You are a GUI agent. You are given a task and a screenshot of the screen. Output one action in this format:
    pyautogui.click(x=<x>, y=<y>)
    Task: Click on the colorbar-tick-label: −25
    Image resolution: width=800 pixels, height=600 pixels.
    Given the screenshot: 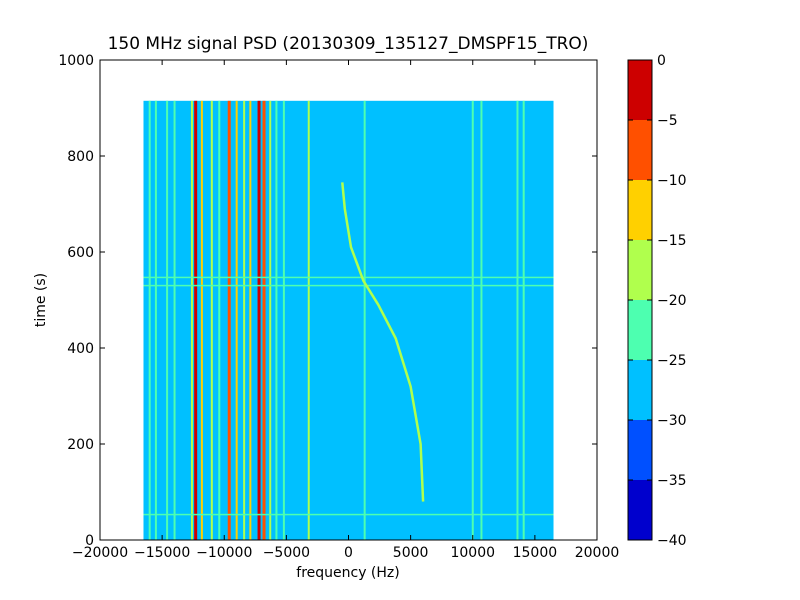 What is the action you would take?
    pyautogui.click(x=672, y=361)
    